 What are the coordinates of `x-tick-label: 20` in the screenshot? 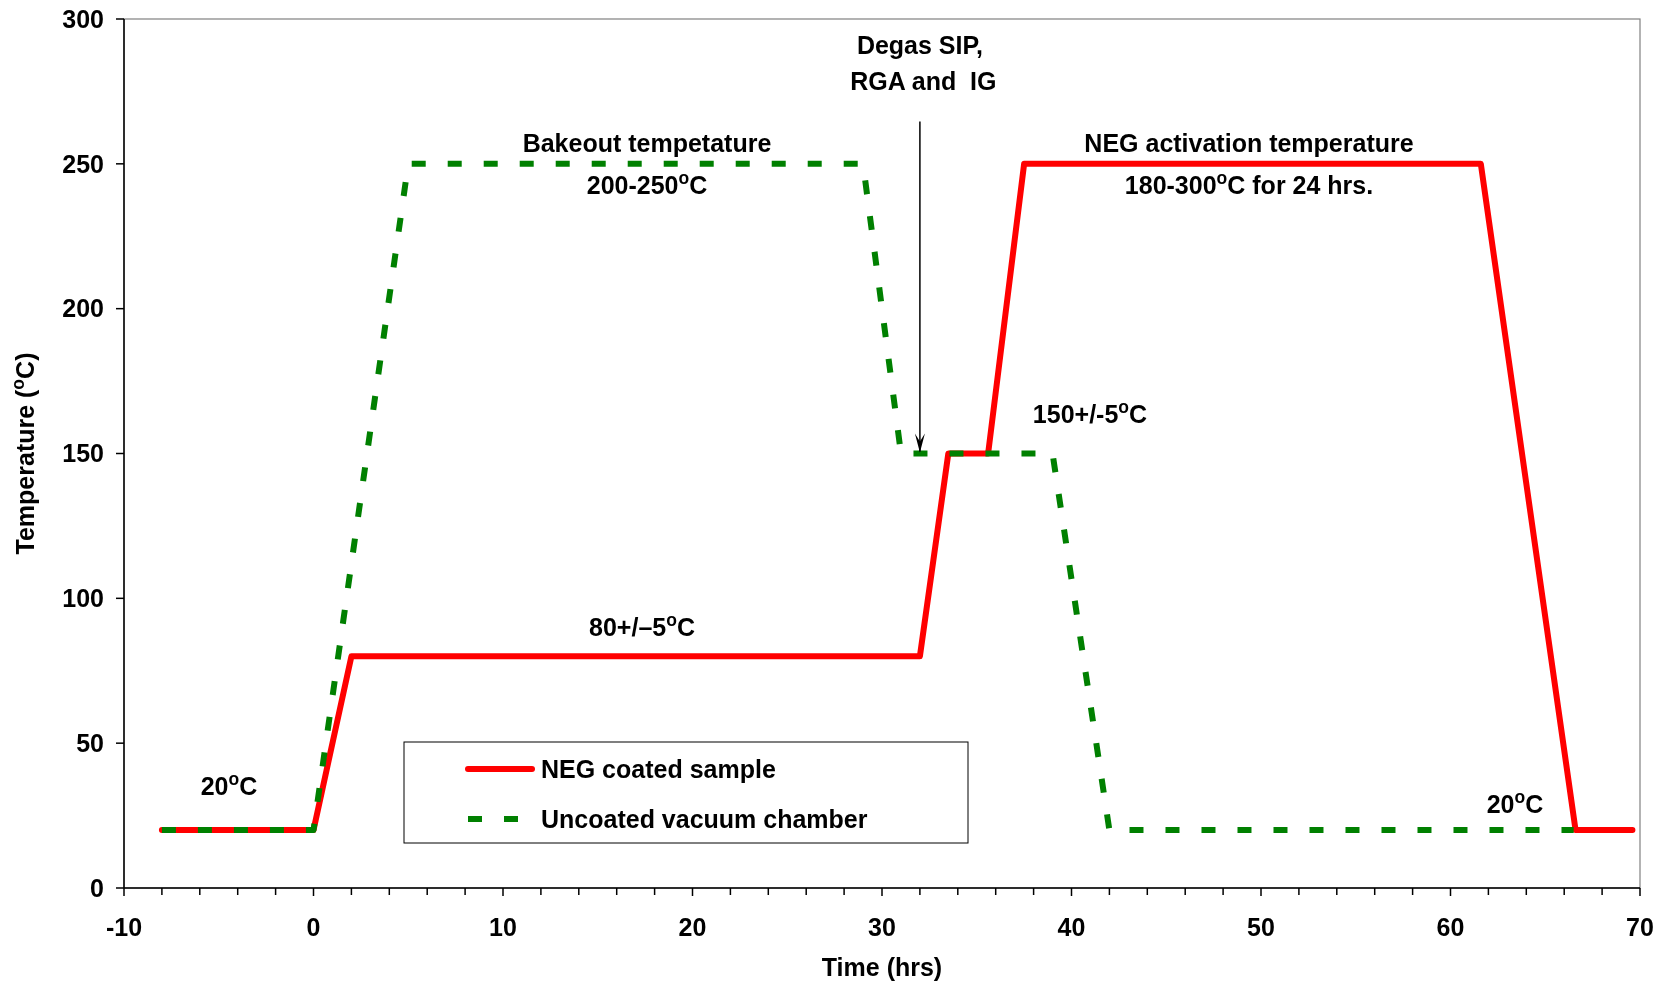 It's located at (692, 927).